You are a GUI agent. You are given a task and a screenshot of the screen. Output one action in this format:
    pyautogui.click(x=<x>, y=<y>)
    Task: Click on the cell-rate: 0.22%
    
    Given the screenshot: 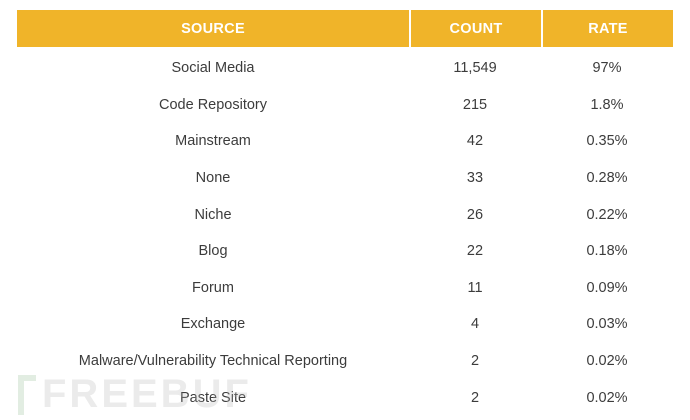 What is the action you would take?
    pyautogui.click(x=607, y=214)
    